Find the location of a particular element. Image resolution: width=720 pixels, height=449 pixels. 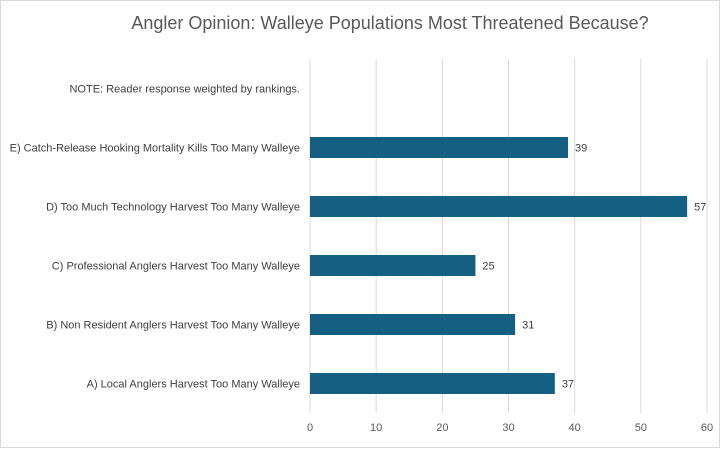

x-tick-label: 10 is located at coordinates (376, 428).